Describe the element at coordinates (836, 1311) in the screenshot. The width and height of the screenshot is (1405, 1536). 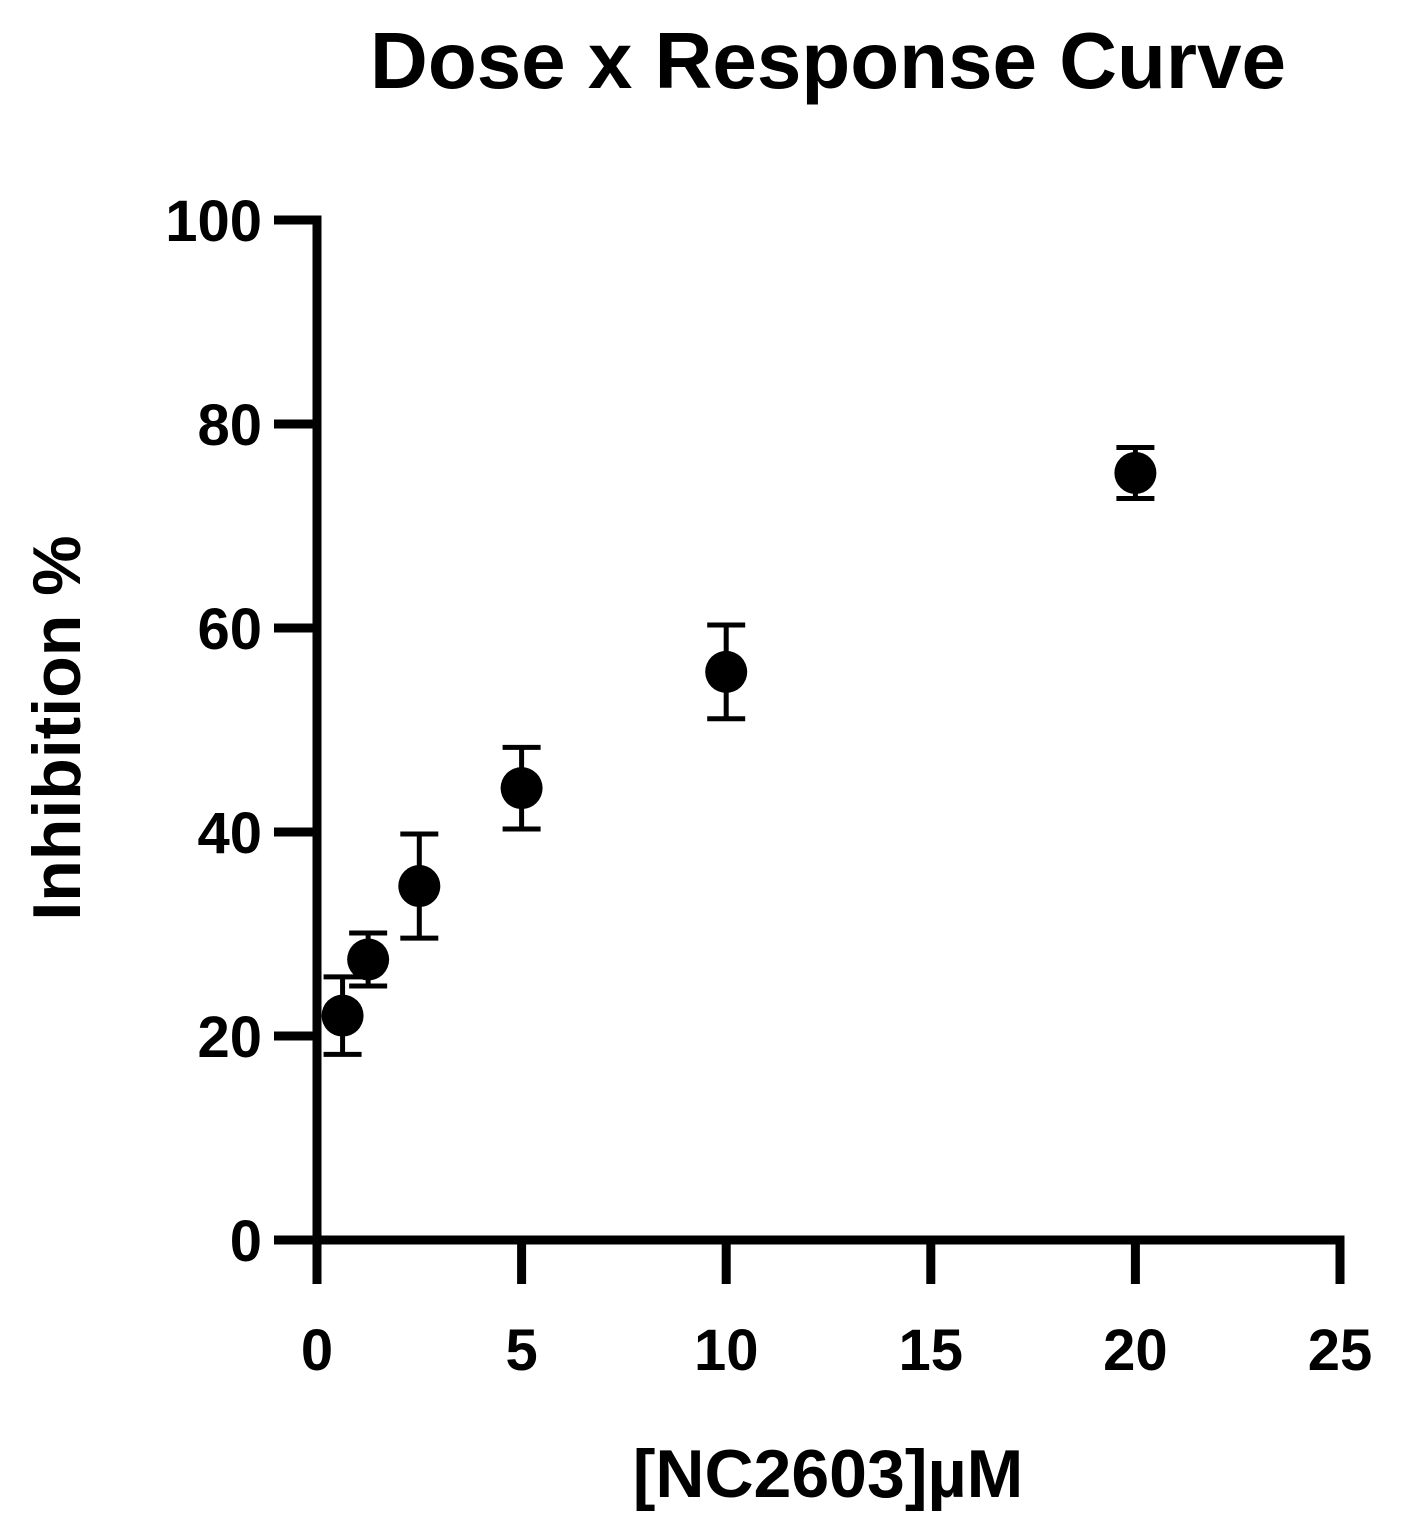
I see `x-ticks: 0 5 10 15 20 25` at that location.